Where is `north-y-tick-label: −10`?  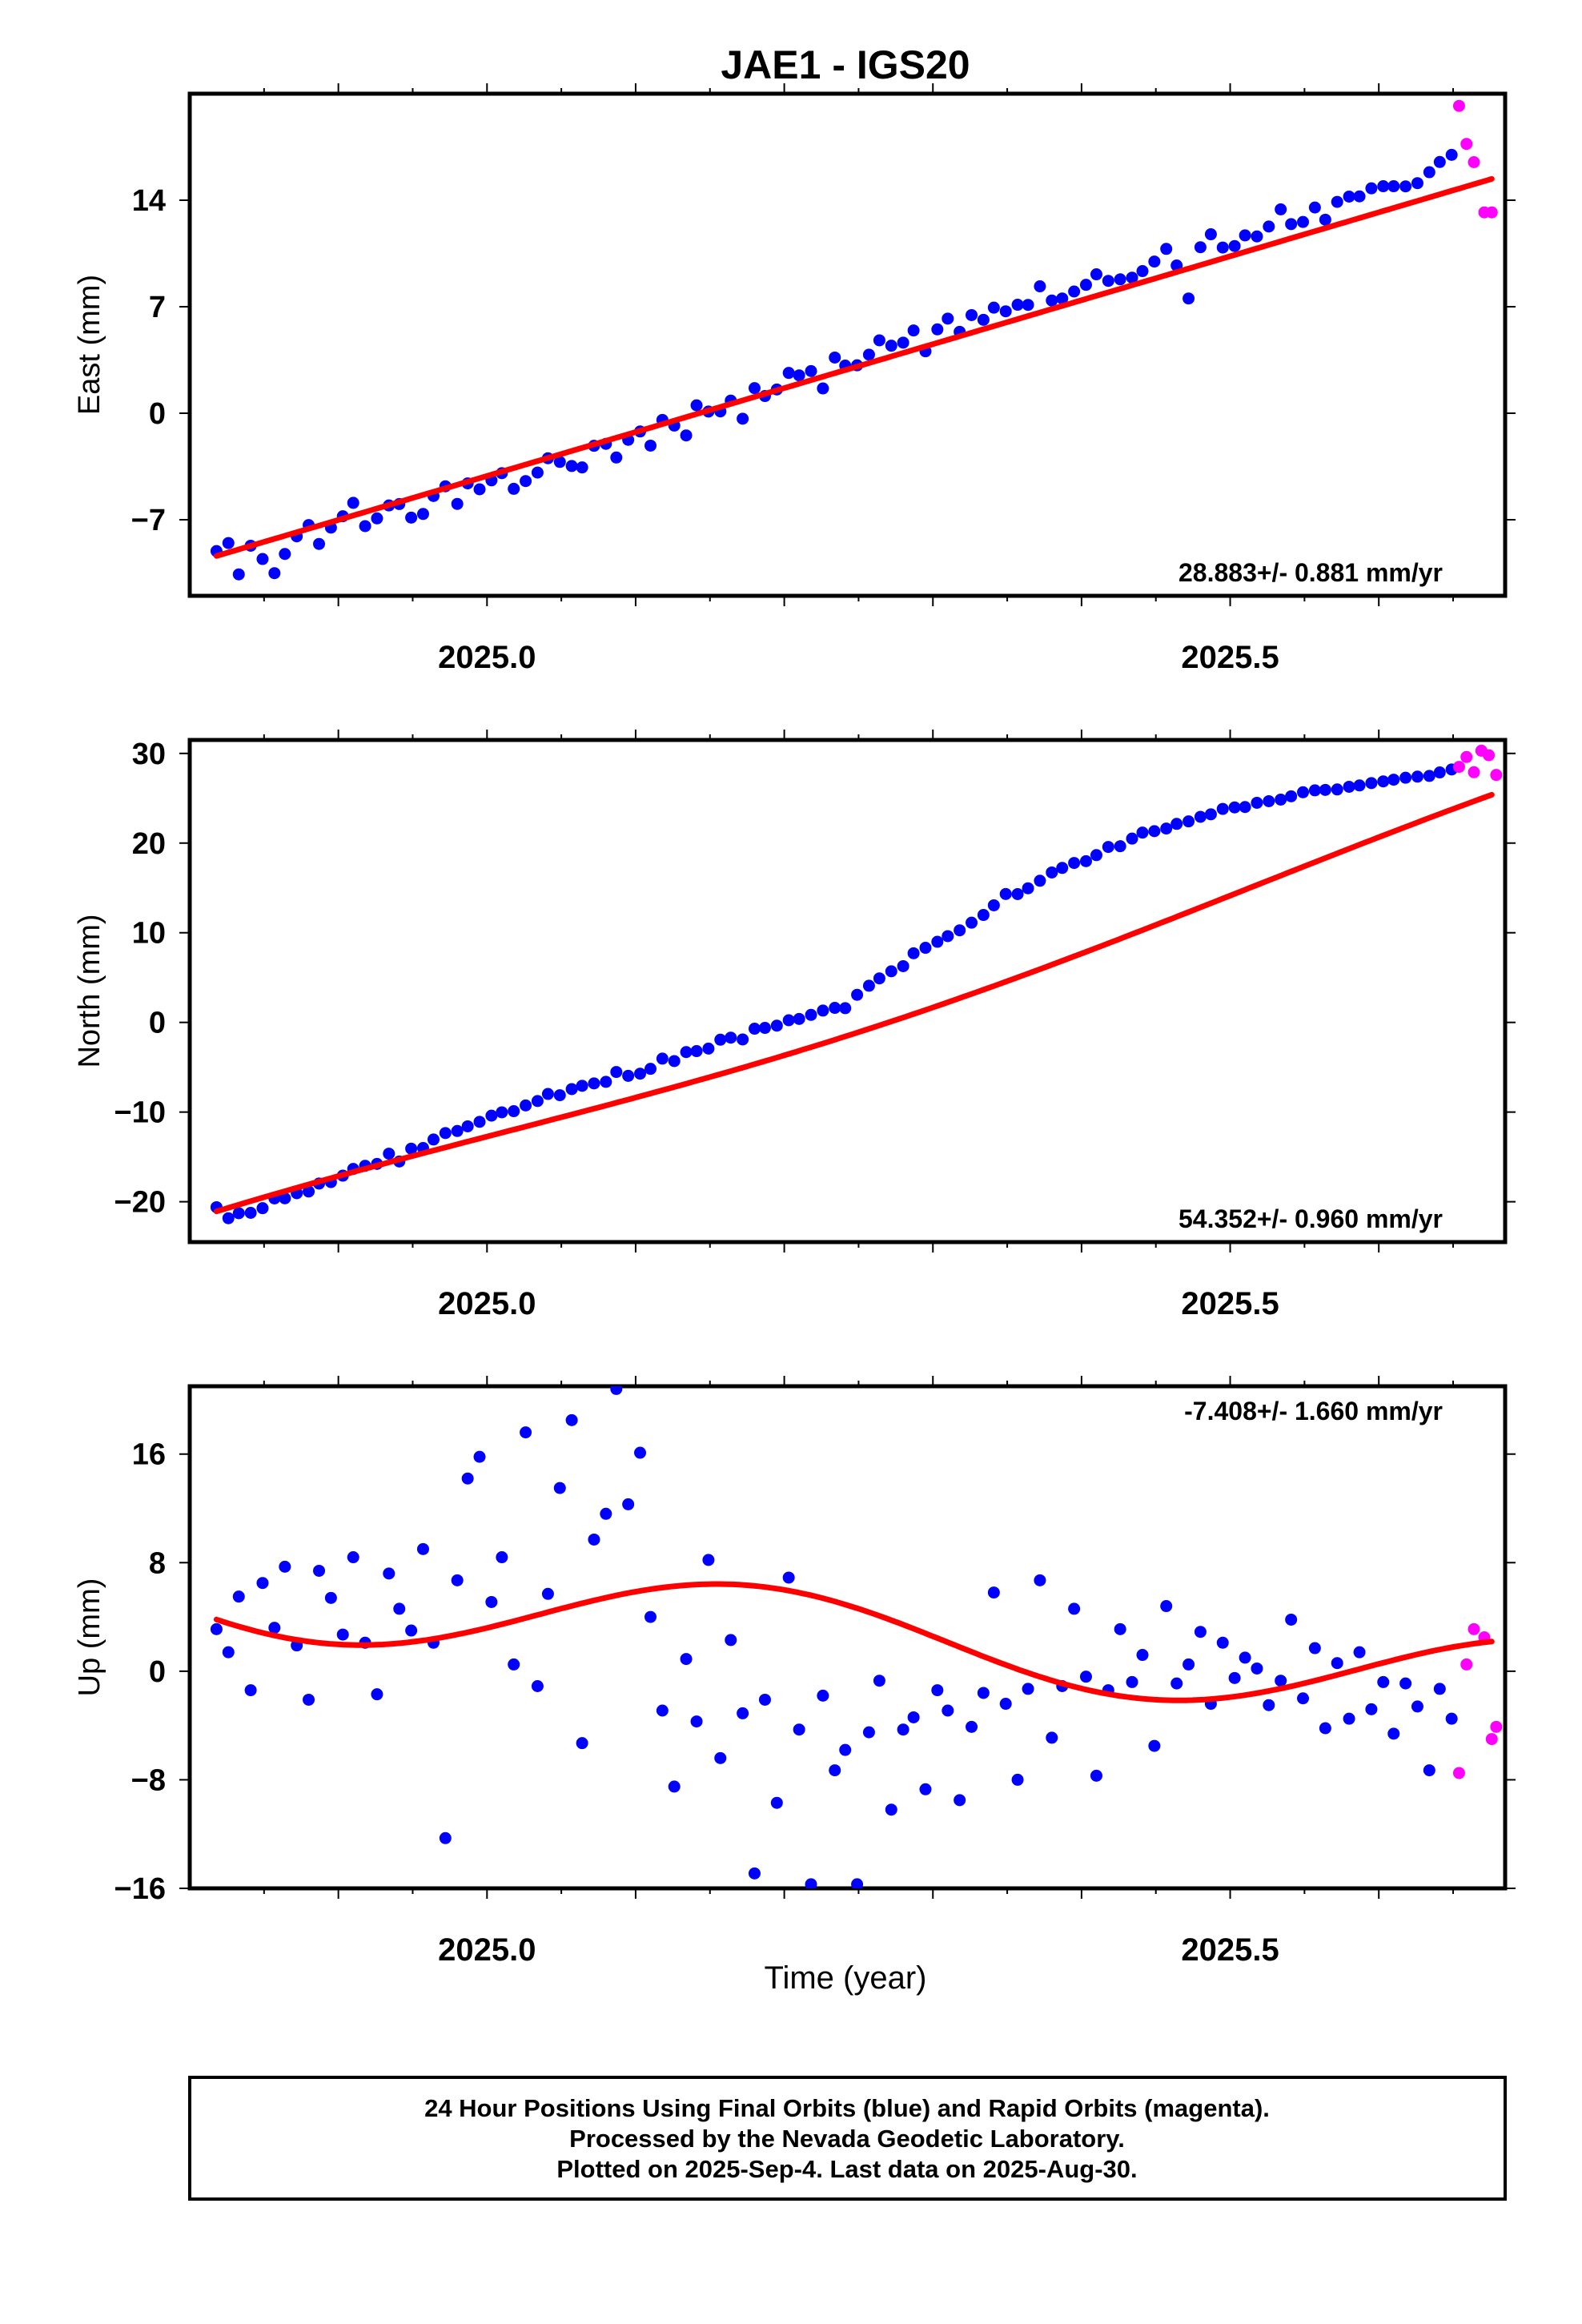
north-y-tick-label: −10 is located at coordinates (140, 1113).